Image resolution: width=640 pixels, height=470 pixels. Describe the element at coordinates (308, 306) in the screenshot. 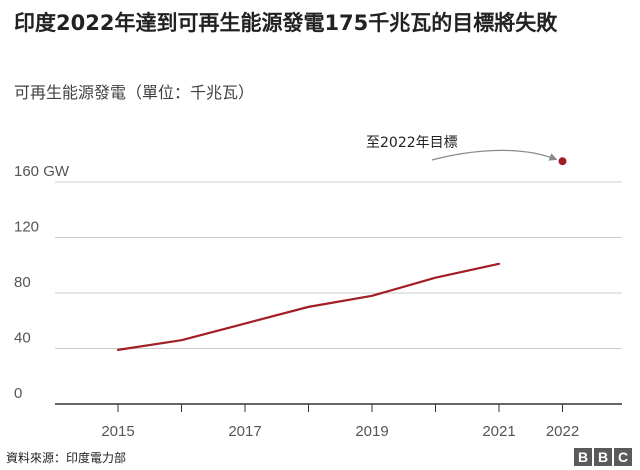

I see `series-line` at that location.